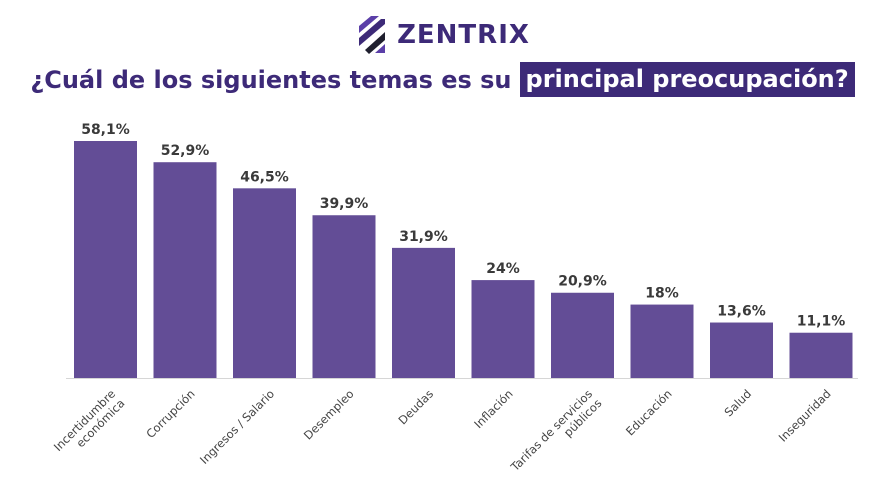  What do you see at coordinates (185, 151) in the screenshot?
I see `bar-value-label: 52,9%` at bounding box center [185, 151].